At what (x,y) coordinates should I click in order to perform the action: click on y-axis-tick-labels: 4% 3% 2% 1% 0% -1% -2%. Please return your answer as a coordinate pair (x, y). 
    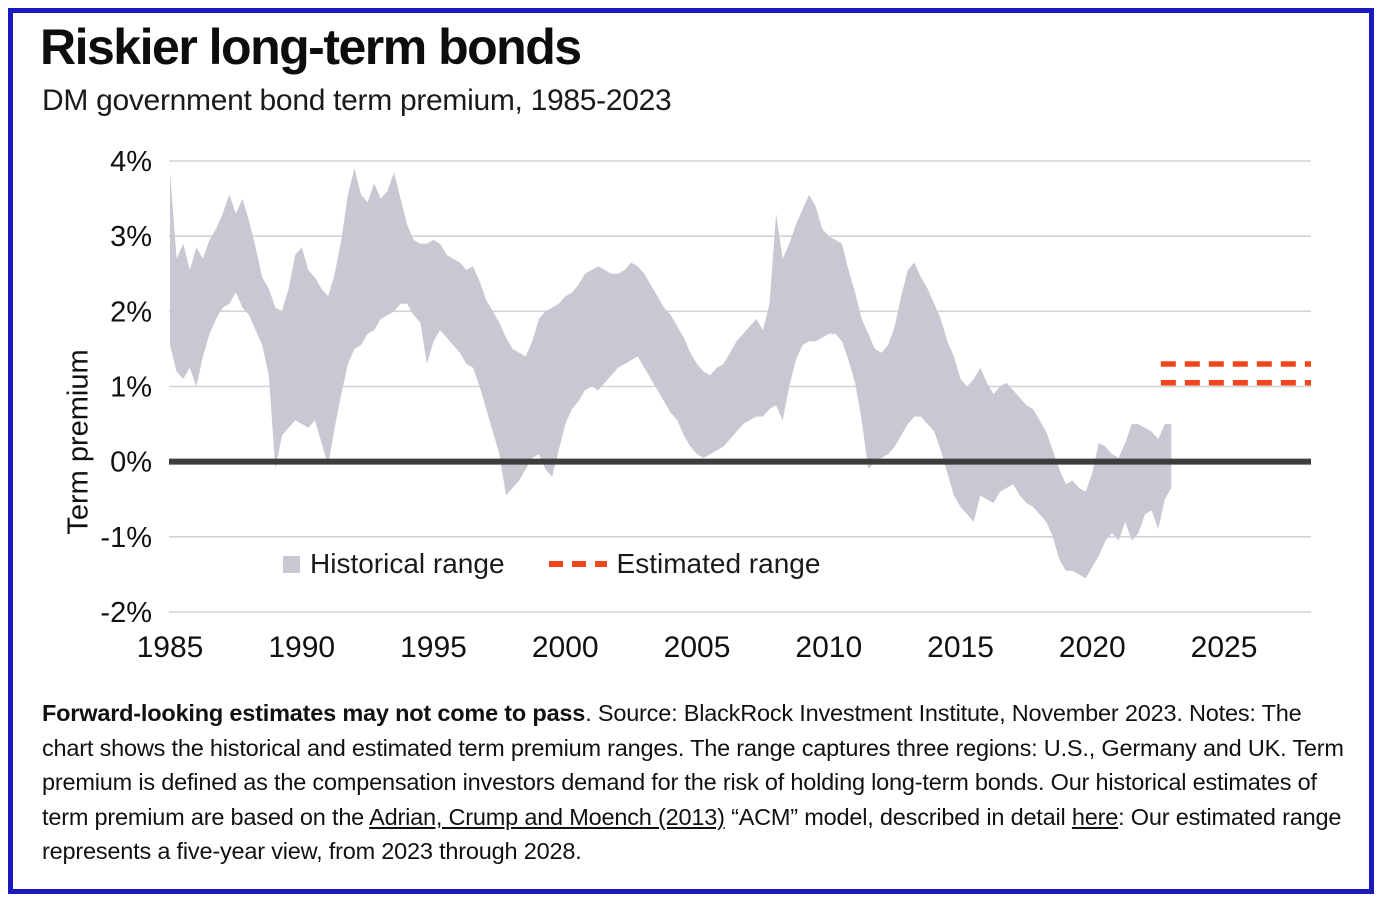
    Looking at the image, I should click on (126, 387).